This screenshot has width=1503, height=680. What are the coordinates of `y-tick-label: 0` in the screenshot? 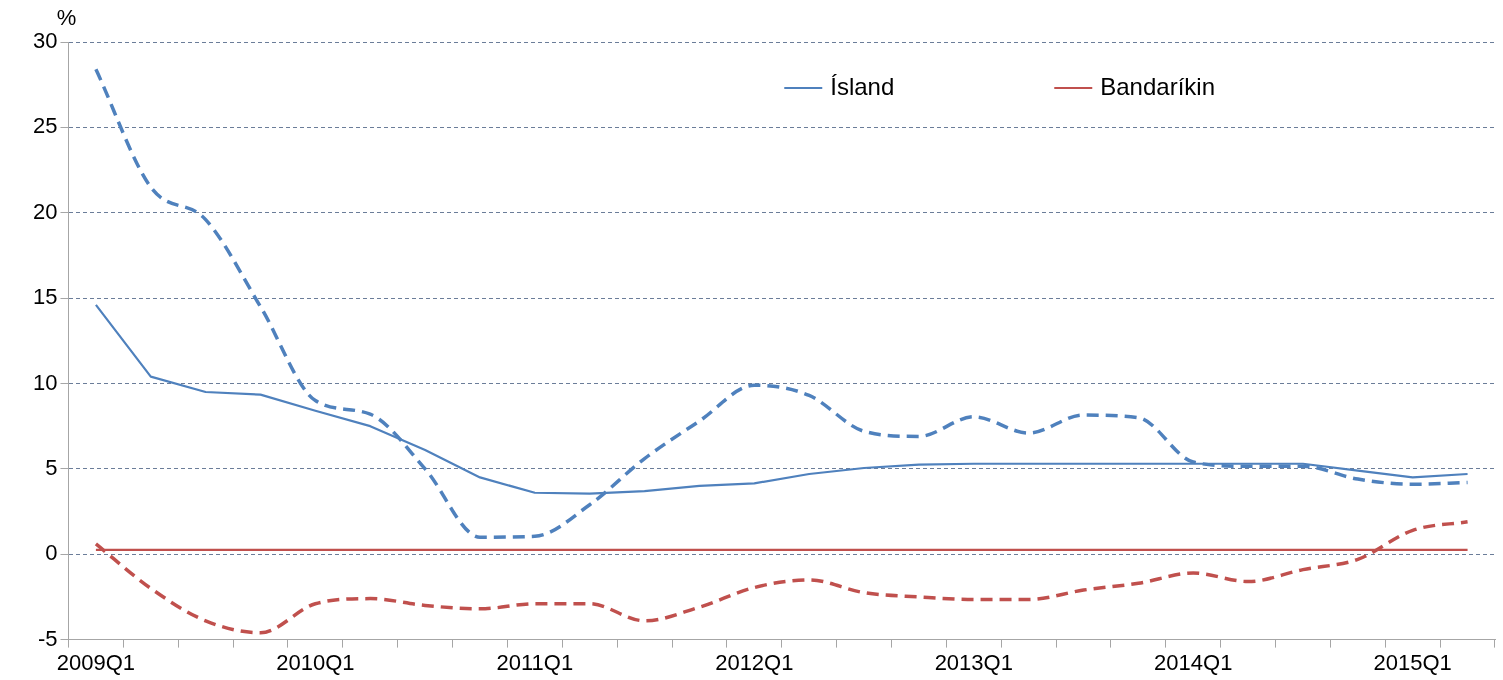 It's located at (51, 553).